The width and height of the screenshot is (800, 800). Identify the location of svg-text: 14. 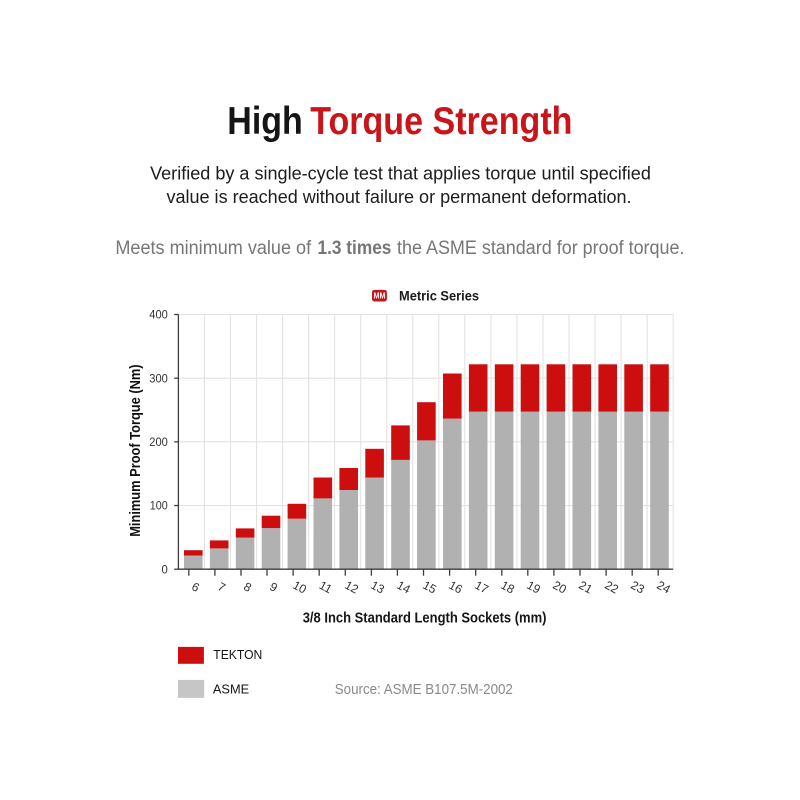
(403, 587).